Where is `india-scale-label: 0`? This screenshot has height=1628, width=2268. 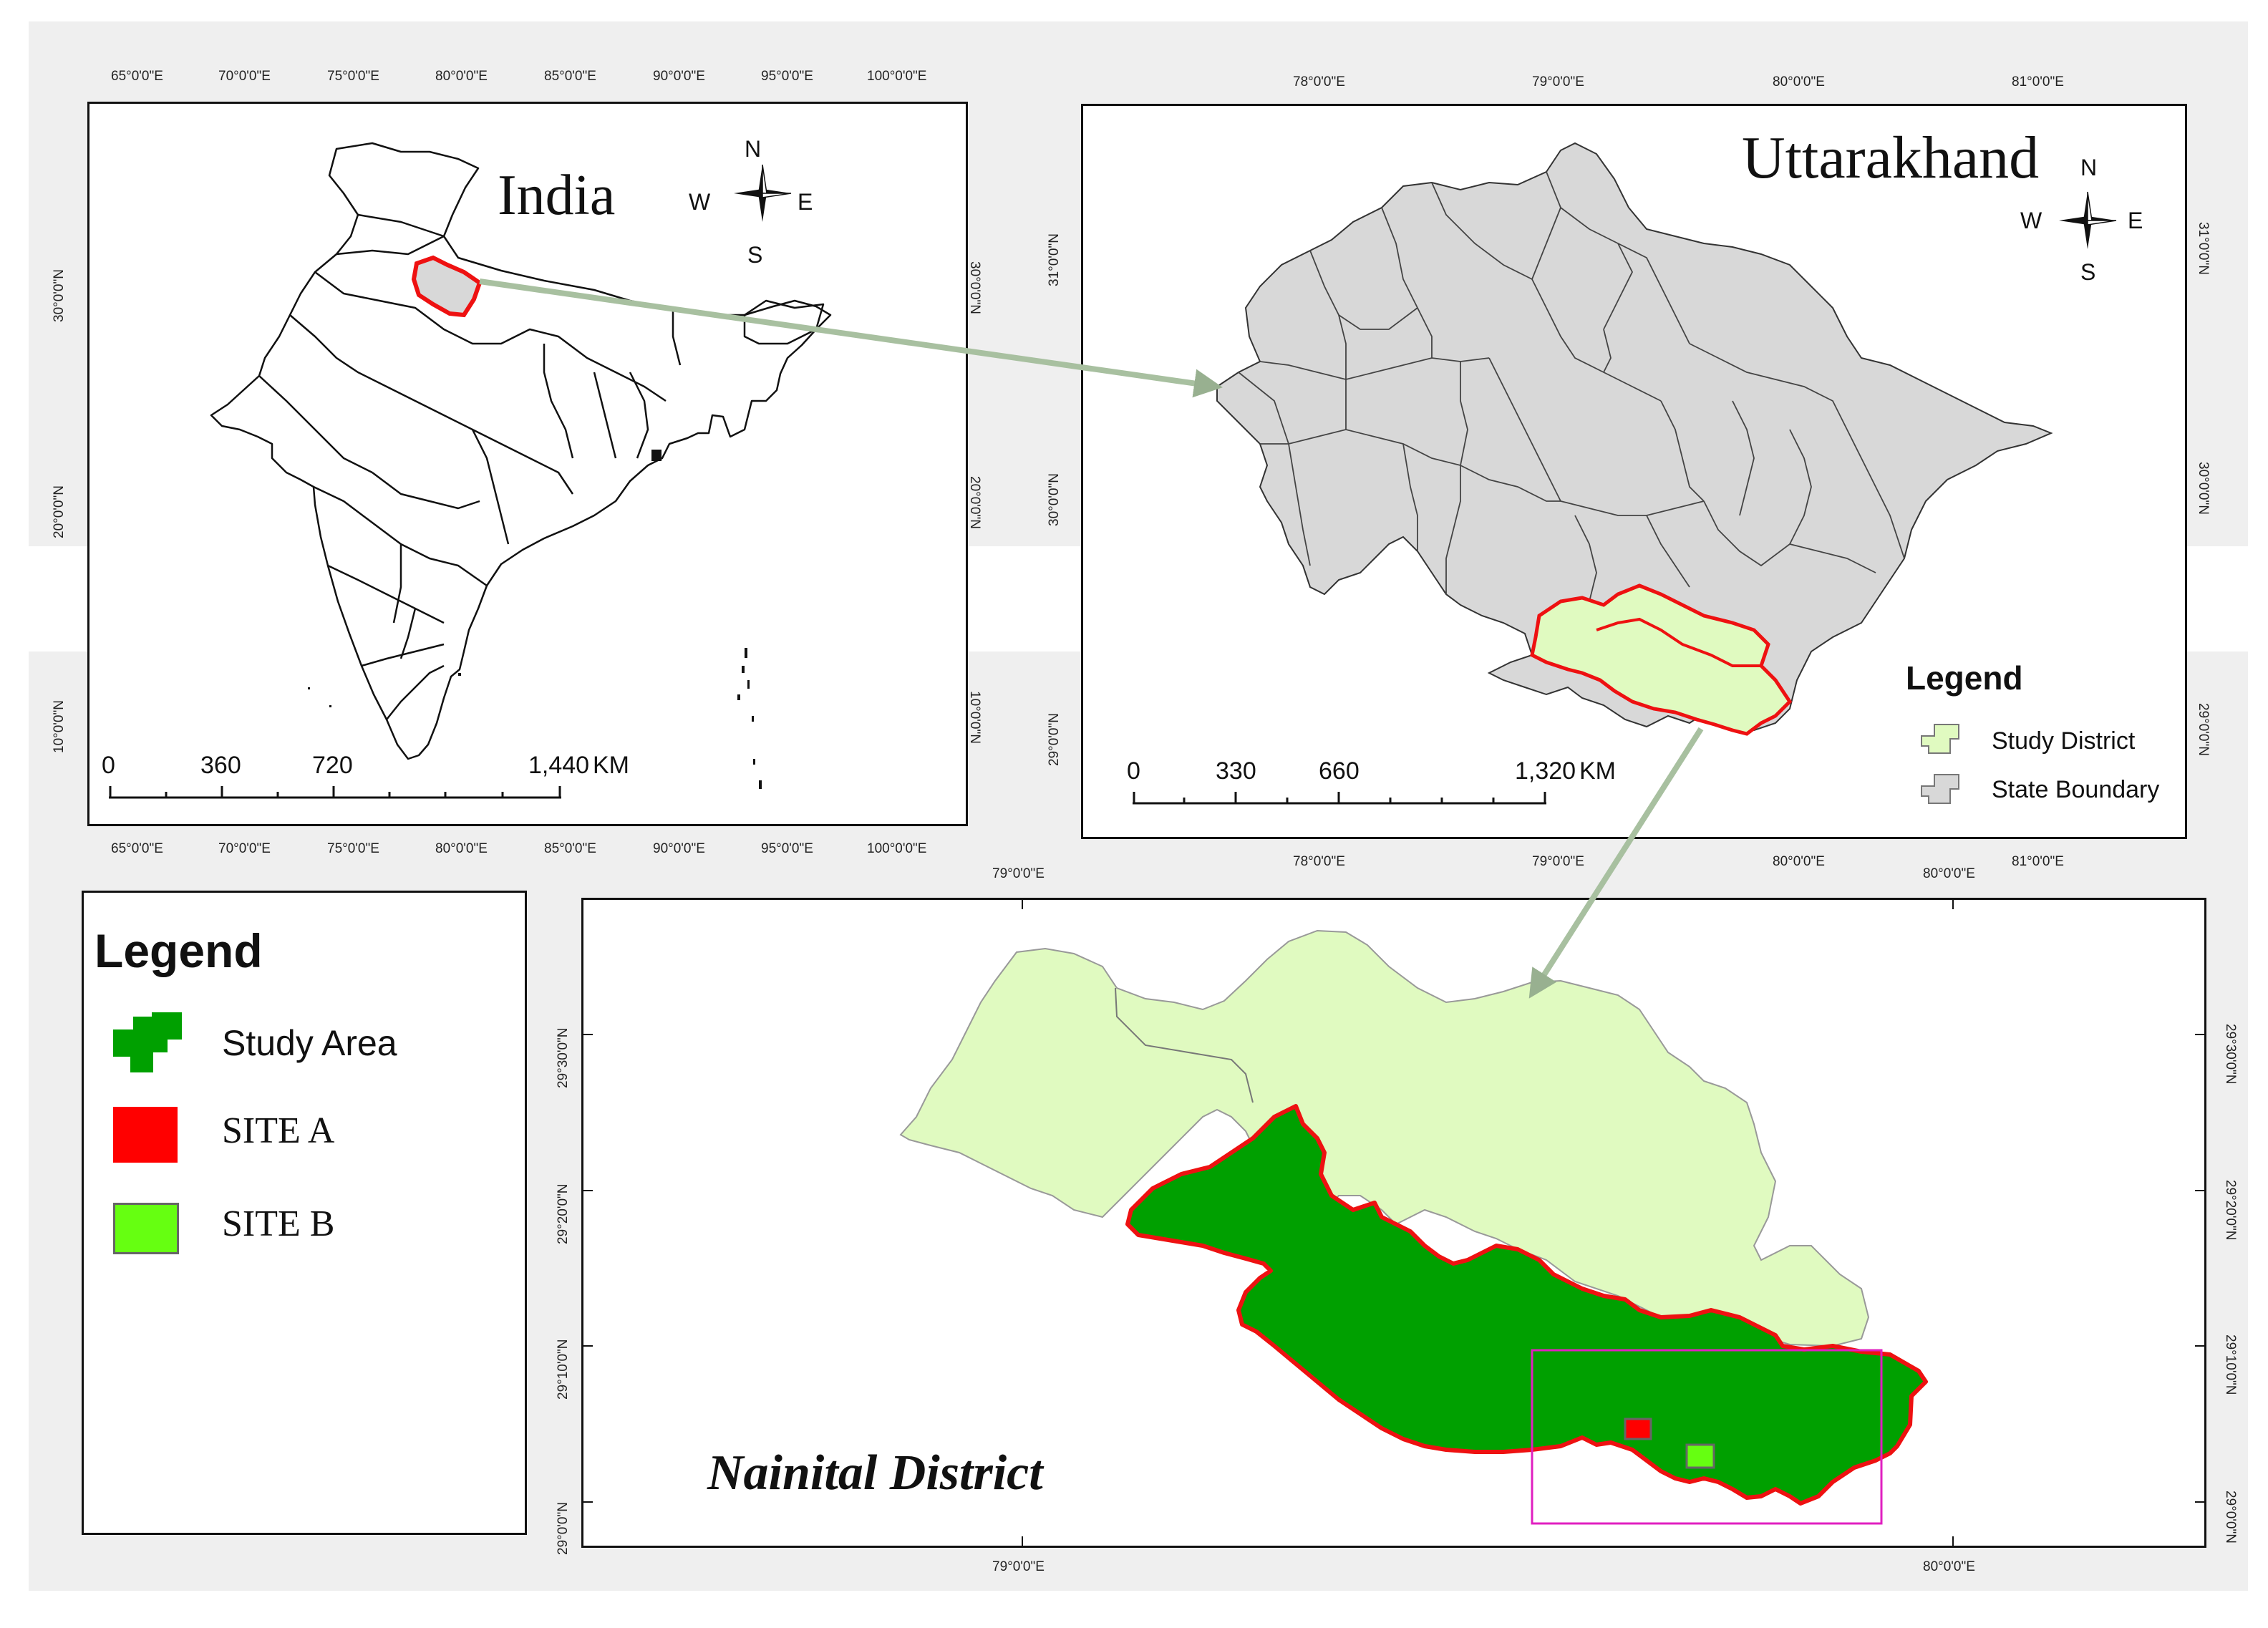 india-scale-label: 0 is located at coordinates (108, 765).